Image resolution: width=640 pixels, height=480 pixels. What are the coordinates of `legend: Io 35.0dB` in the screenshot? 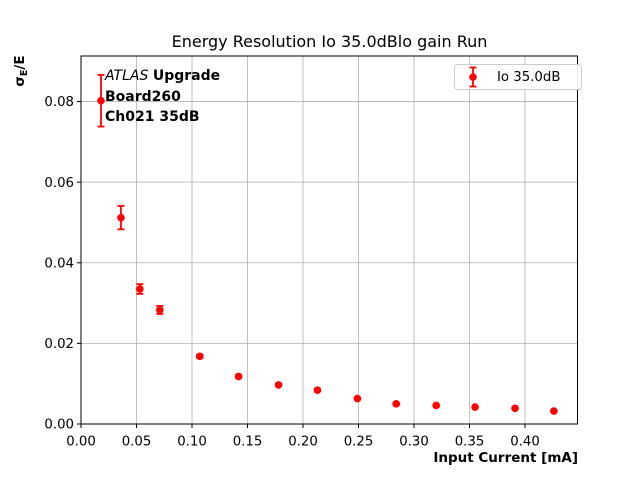 It's located at (518, 77).